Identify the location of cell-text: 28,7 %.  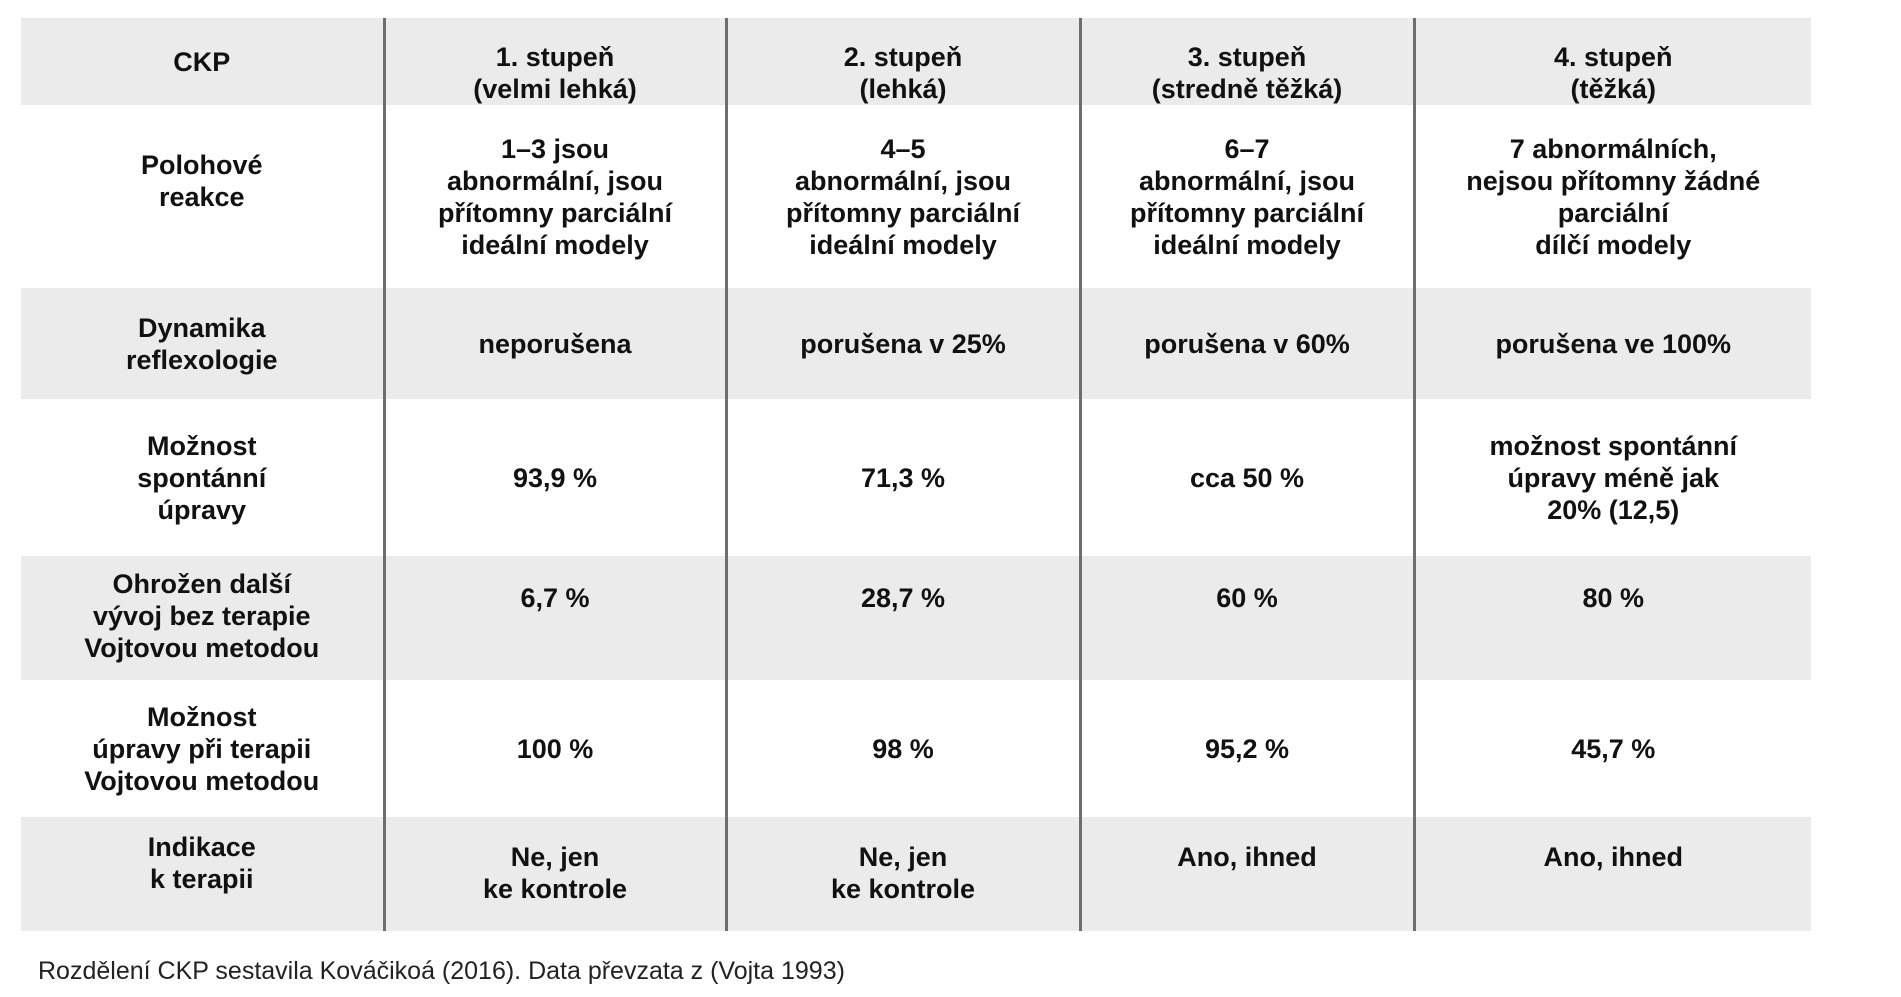
(903, 598).